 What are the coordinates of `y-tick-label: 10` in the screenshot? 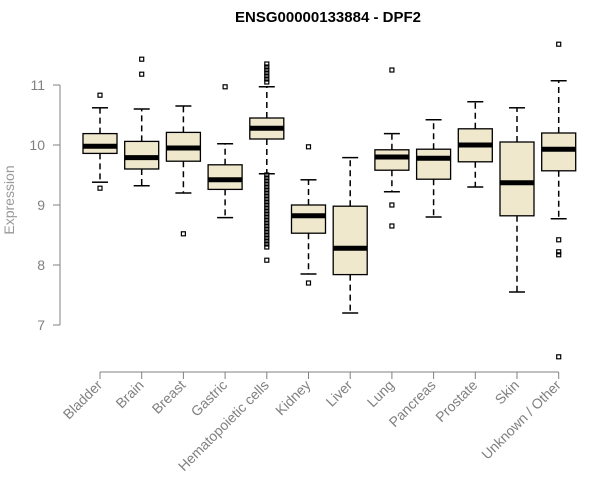 It's located at (37, 145).